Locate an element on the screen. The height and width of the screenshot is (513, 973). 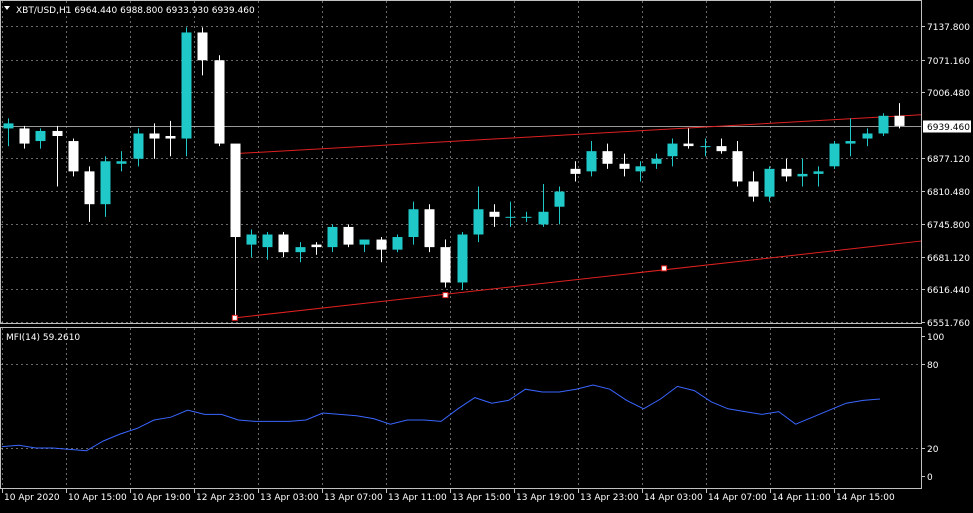
x-tick-label: 13 Apr 15:00 is located at coordinates (481, 498).